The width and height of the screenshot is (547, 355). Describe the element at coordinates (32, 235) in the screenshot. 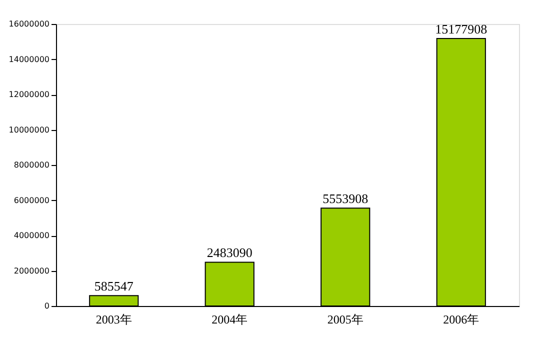

I see `y-tick-label: 4000000` at that location.